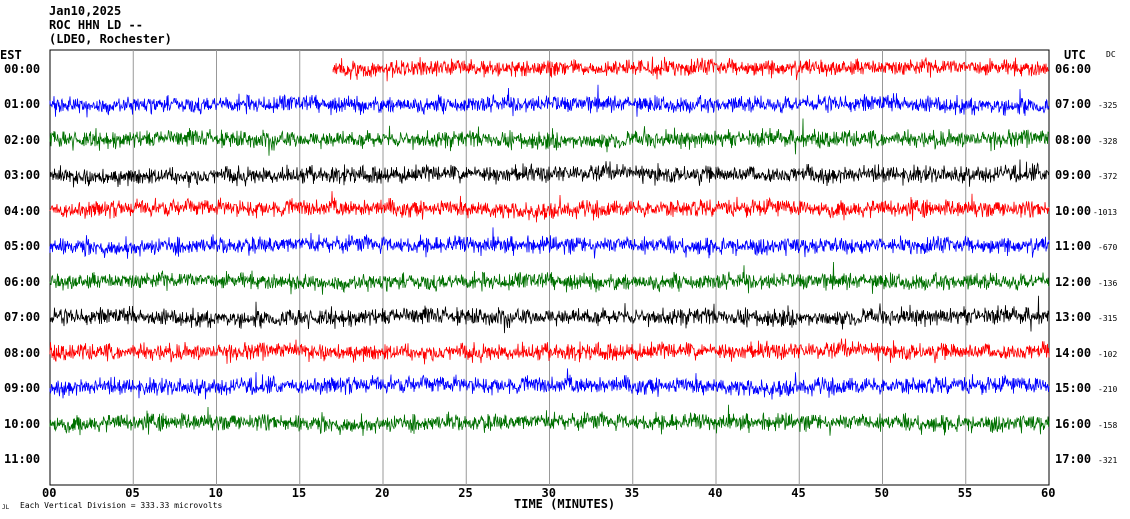  What do you see at coordinates (22, 423) in the screenshot?
I see `est-hour-label: 10:00` at bounding box center [22, 423].